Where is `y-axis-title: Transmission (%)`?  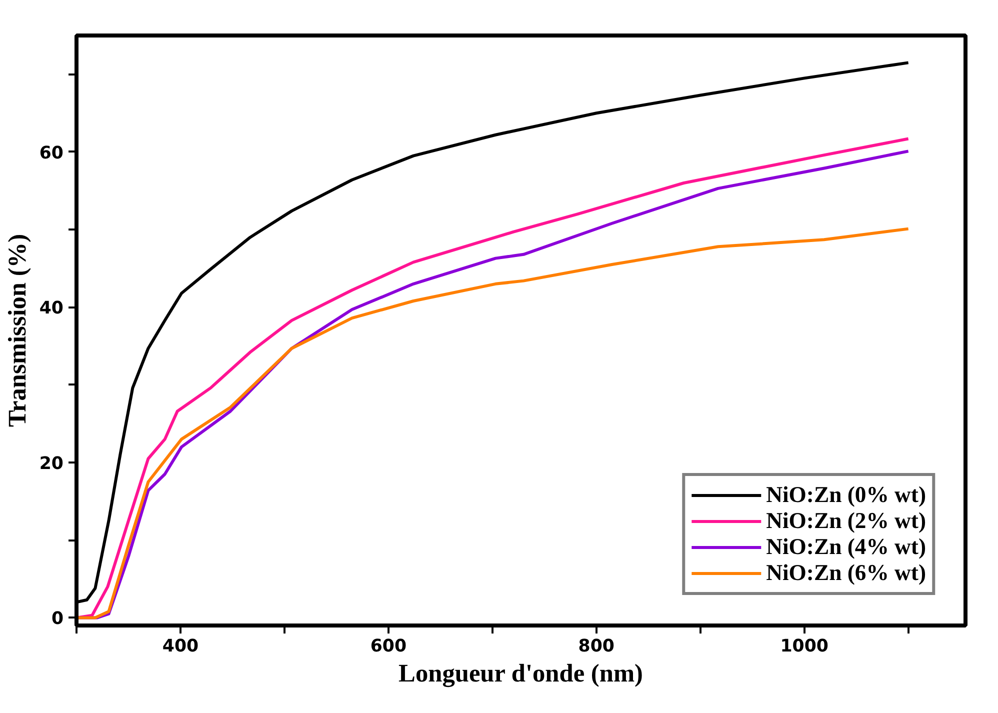
y-axis-title: Transmission (%) is located at coordinates (17, 331).